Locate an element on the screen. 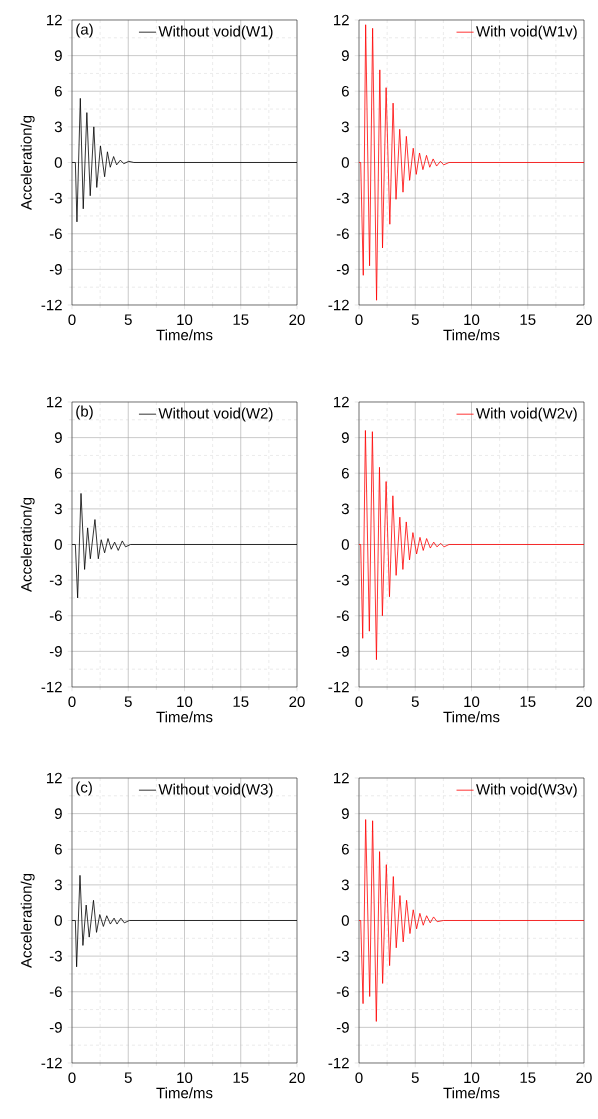 Image resolution: width=598 pixels, height=1119 pixels. legend-label: Without void(W1) is located at coordinates (215, 32).